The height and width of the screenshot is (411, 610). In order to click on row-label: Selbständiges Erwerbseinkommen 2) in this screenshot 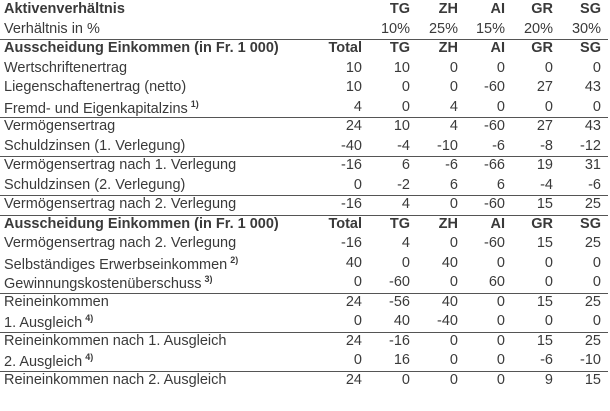, I will do `click(121, 264)`.